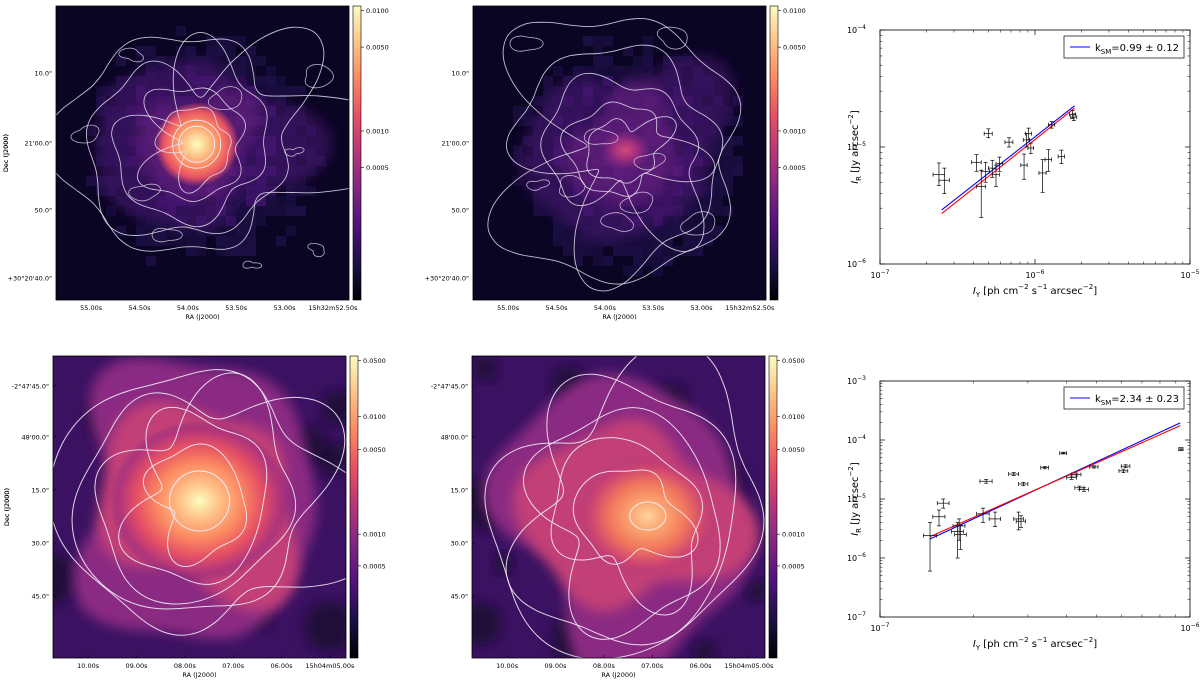 Image resolution: width=1200 pixels, height=681 pixels. What do you see at coordinates (1065, 644) in the screenshot?
I see `x-label-part: arcsec` at bounding box center [1065, 644].